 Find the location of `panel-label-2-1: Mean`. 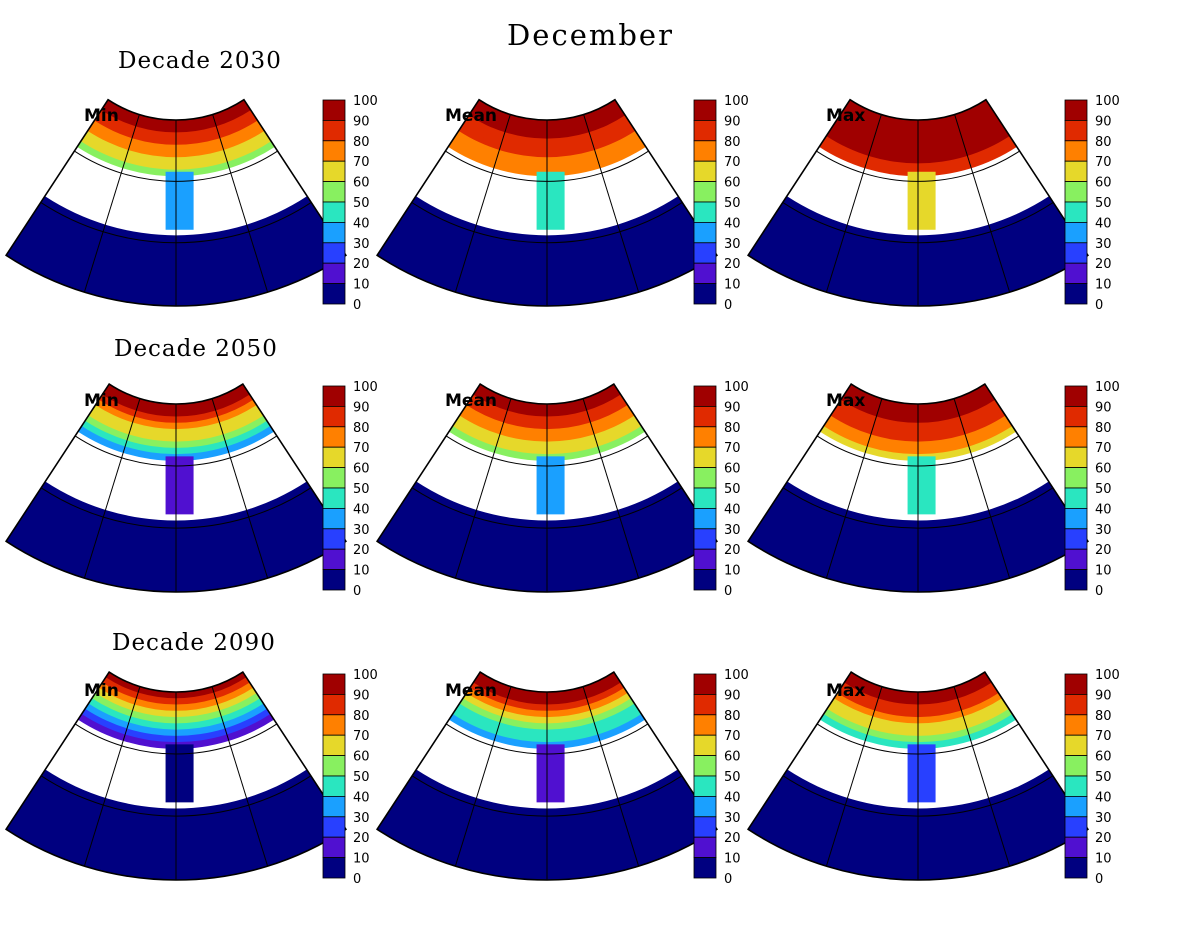

panel-label-2-1: Mean is located at coordinates (471, 691).